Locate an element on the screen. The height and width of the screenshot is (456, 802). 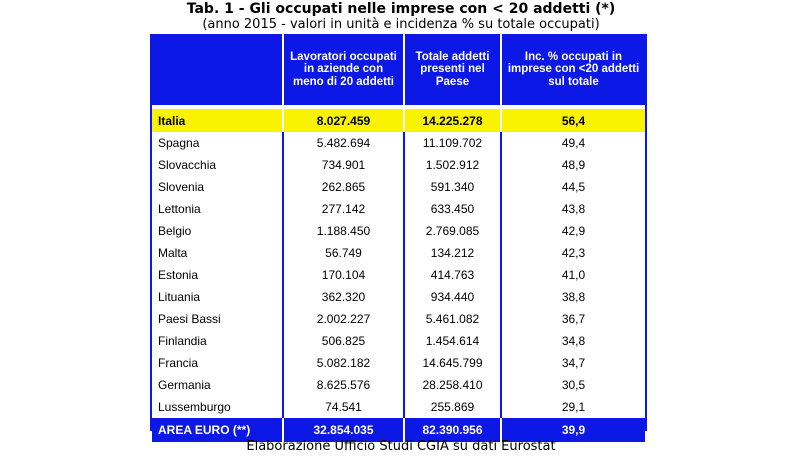
table-row: Lettonia 277.142 633.450 43,8 is located at coordinates (398, 209).